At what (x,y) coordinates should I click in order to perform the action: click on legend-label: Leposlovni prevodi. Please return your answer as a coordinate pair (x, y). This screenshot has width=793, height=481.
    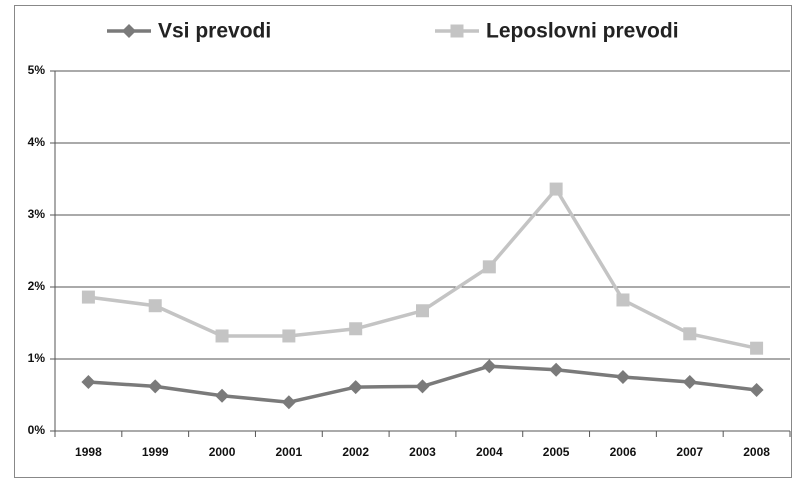
    Looking at the image, I should click on (582, 31).